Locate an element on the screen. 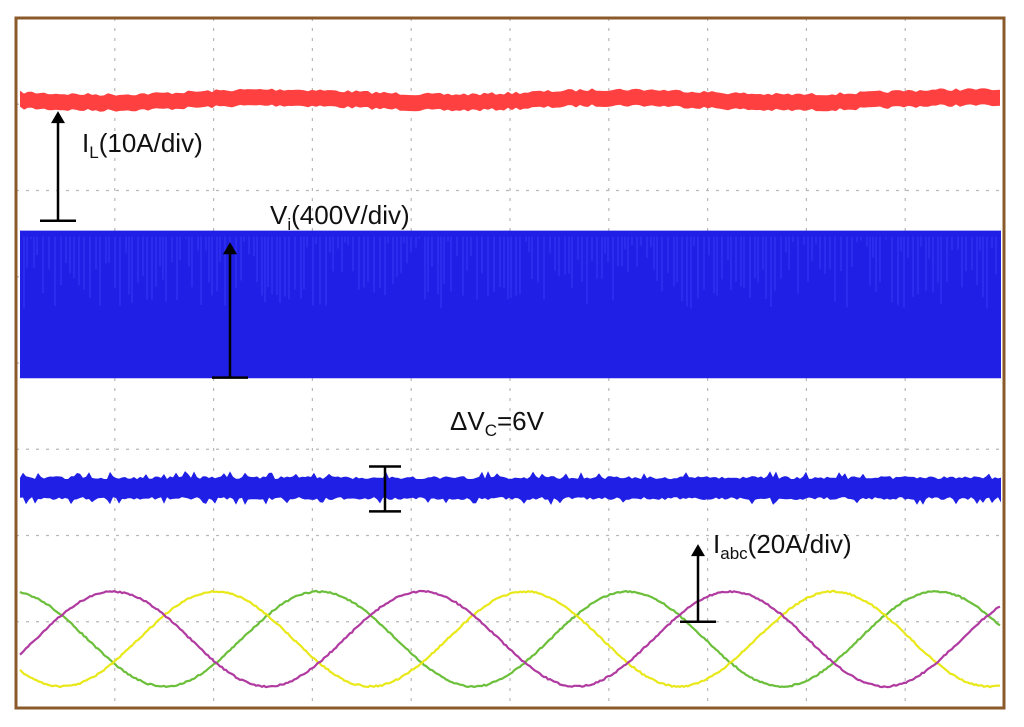 Image resolution: width=1024 pixels, height=727 pixels. vi-label: Vi(400V/div) is located at coordinates (340, 217).